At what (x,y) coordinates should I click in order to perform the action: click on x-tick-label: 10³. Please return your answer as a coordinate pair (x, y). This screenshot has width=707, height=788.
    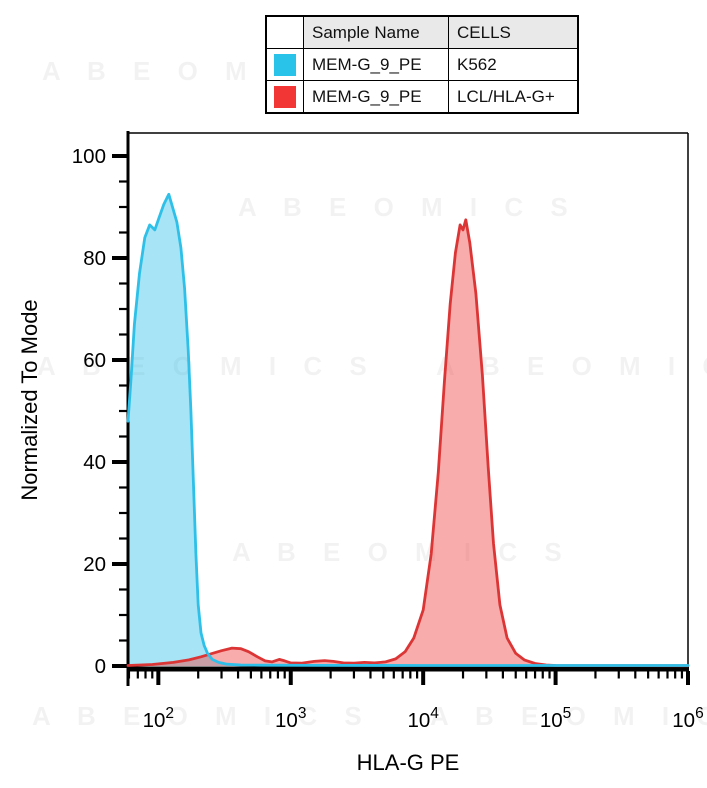
    Looking at the image, I should click on (290, 718).